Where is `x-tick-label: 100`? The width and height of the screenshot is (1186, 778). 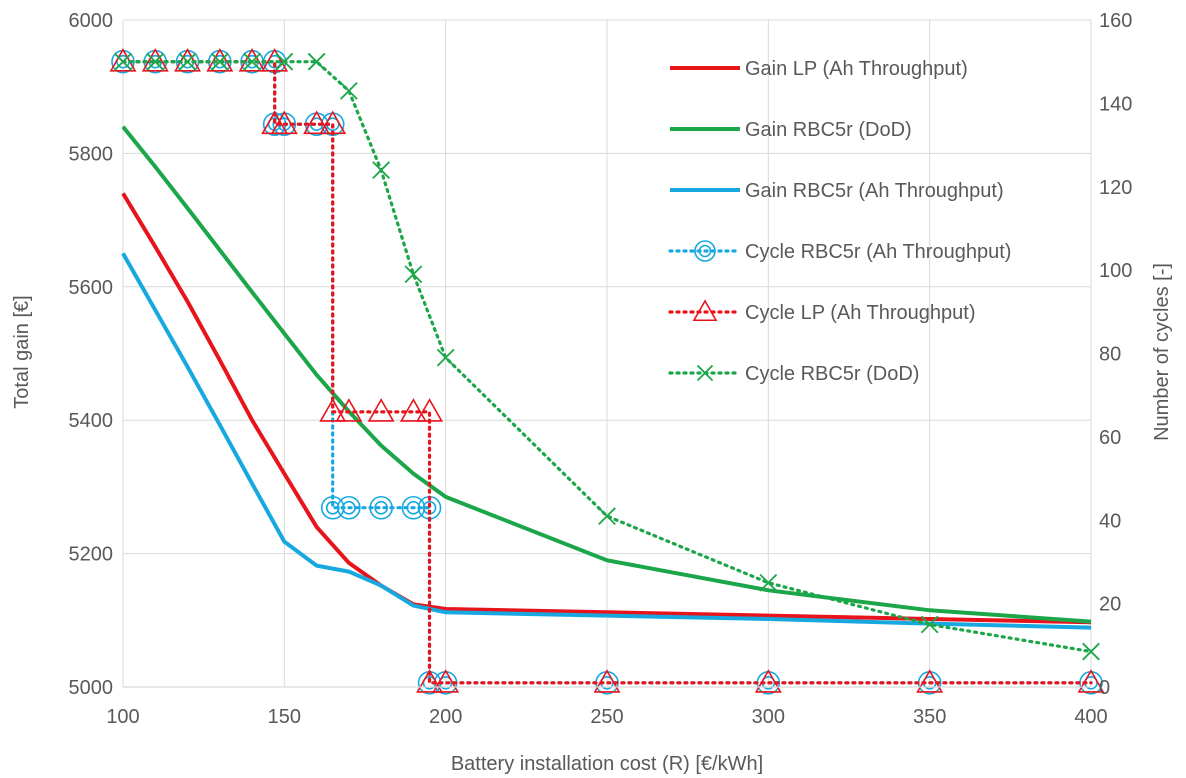 x-tick-label: 100 is located at coordinates (122, 717).